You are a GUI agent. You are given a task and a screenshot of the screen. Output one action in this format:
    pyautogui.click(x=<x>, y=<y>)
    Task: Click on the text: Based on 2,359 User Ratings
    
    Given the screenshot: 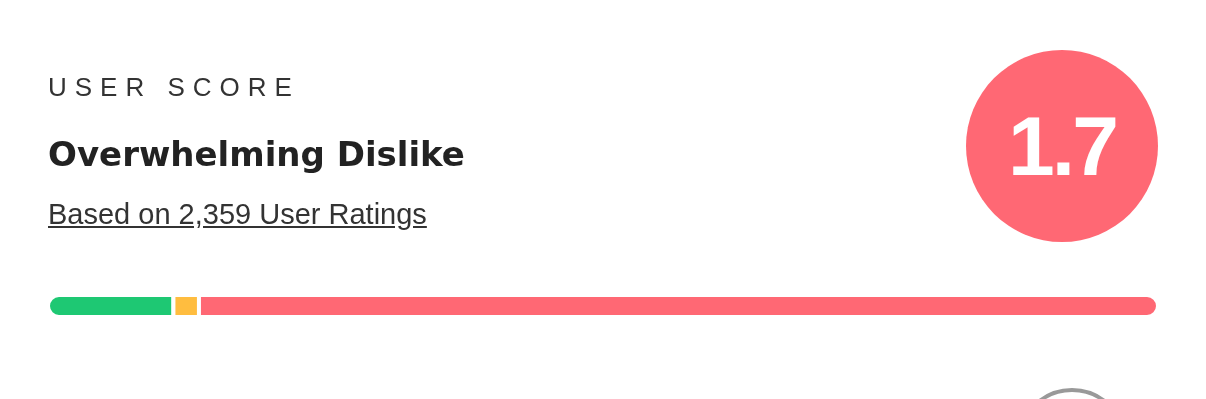 What is the action you would take?
    pyautogui.click(x=237, y=214)
    